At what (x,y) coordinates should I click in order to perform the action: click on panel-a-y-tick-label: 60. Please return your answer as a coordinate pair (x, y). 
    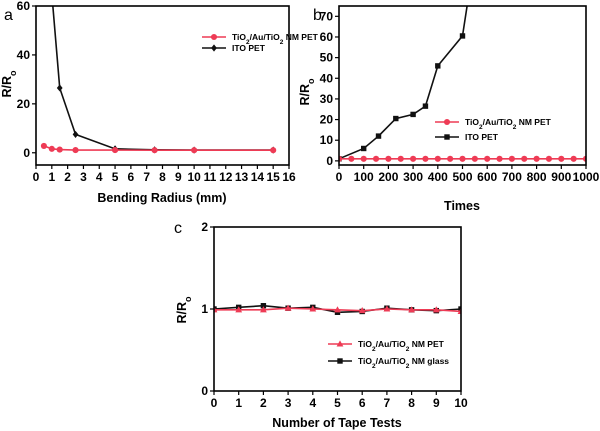
    Looking at the image, I should click on (24, 6).